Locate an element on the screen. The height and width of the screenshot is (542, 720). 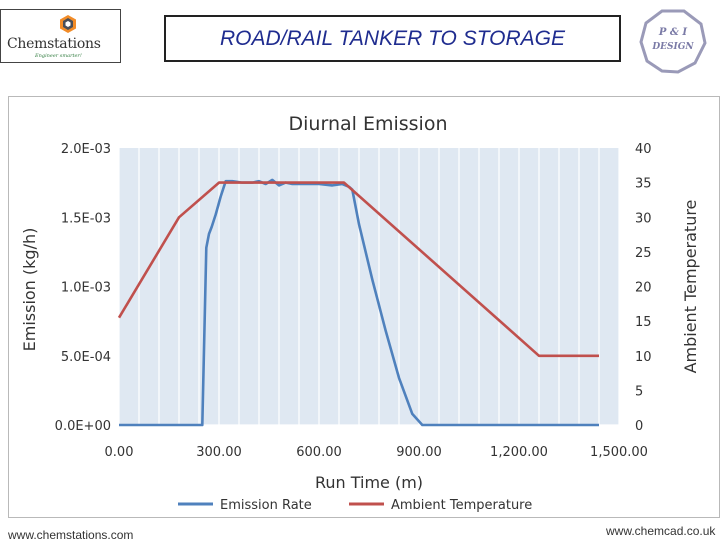
page-title: ROAD/RAIL TANKER TO STORAGE is located at coordinates (392, 38).